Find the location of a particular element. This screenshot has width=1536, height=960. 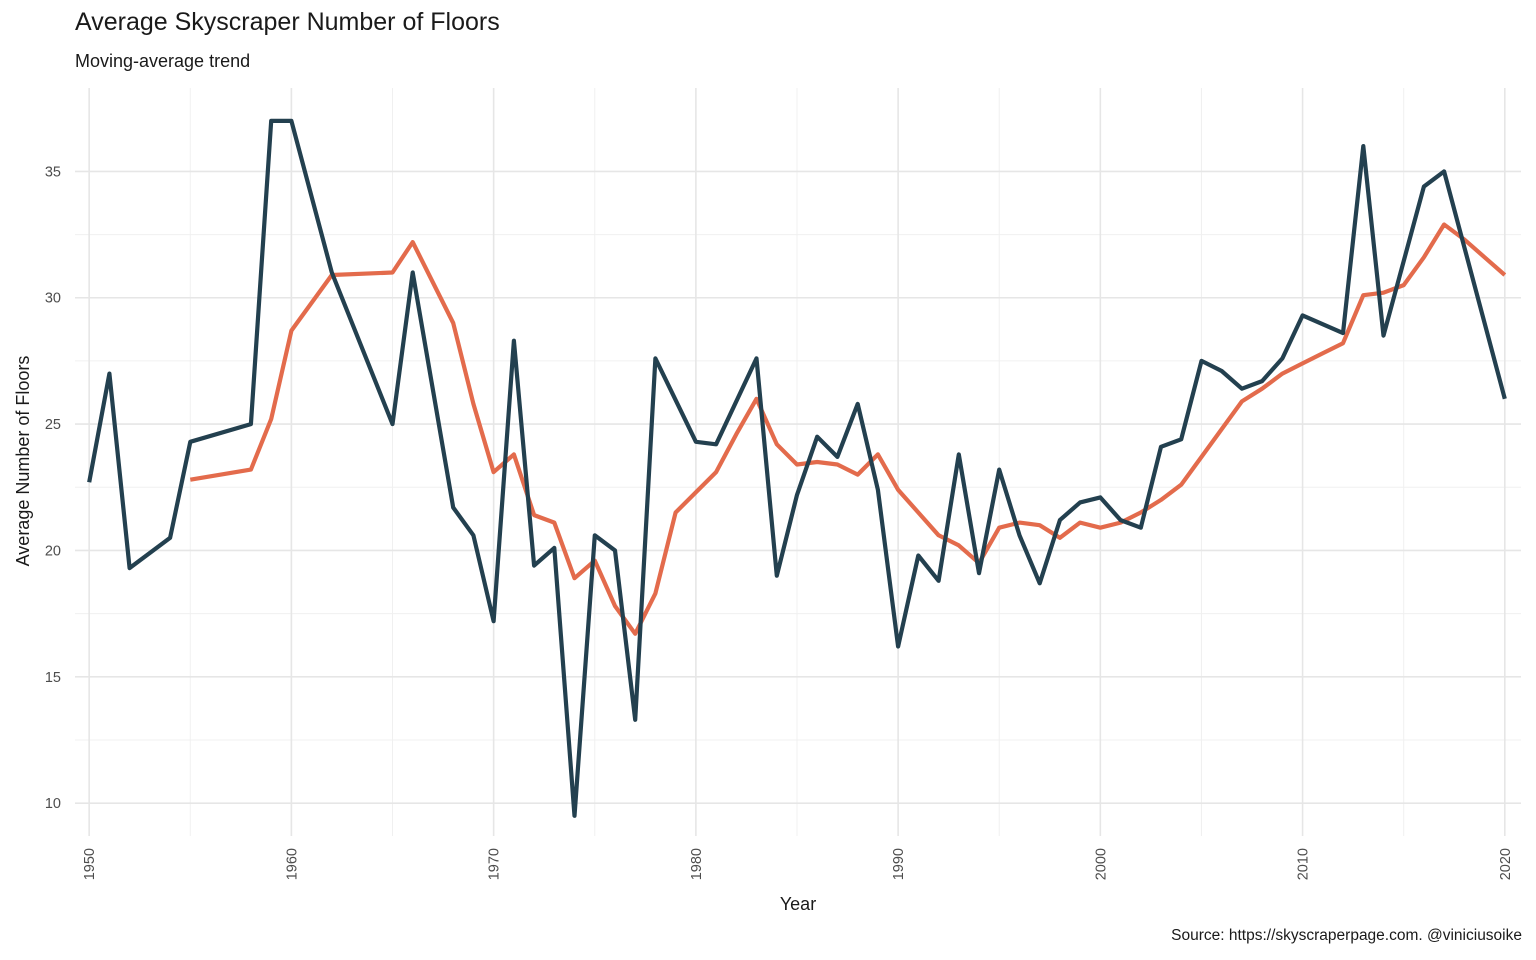

chart-title: Average Skyscraper Number of Floors is located at coordinates (287, 22).